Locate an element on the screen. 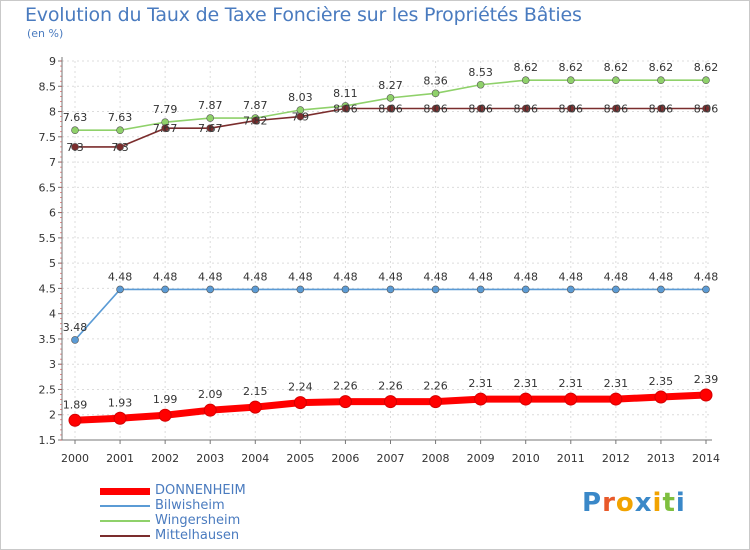 Image resolution: width=750 pixels, height=550 pixels. logo-letter: r is located at coordinates (609, 503).